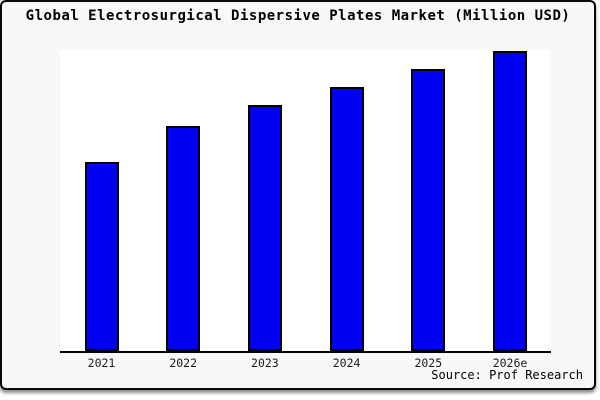 The width and height of the screenshot is (600, 400). Describe the element at coordinates (101, 363) in the screenshot. I see `x-axis-label-2021: 2021` at that location.